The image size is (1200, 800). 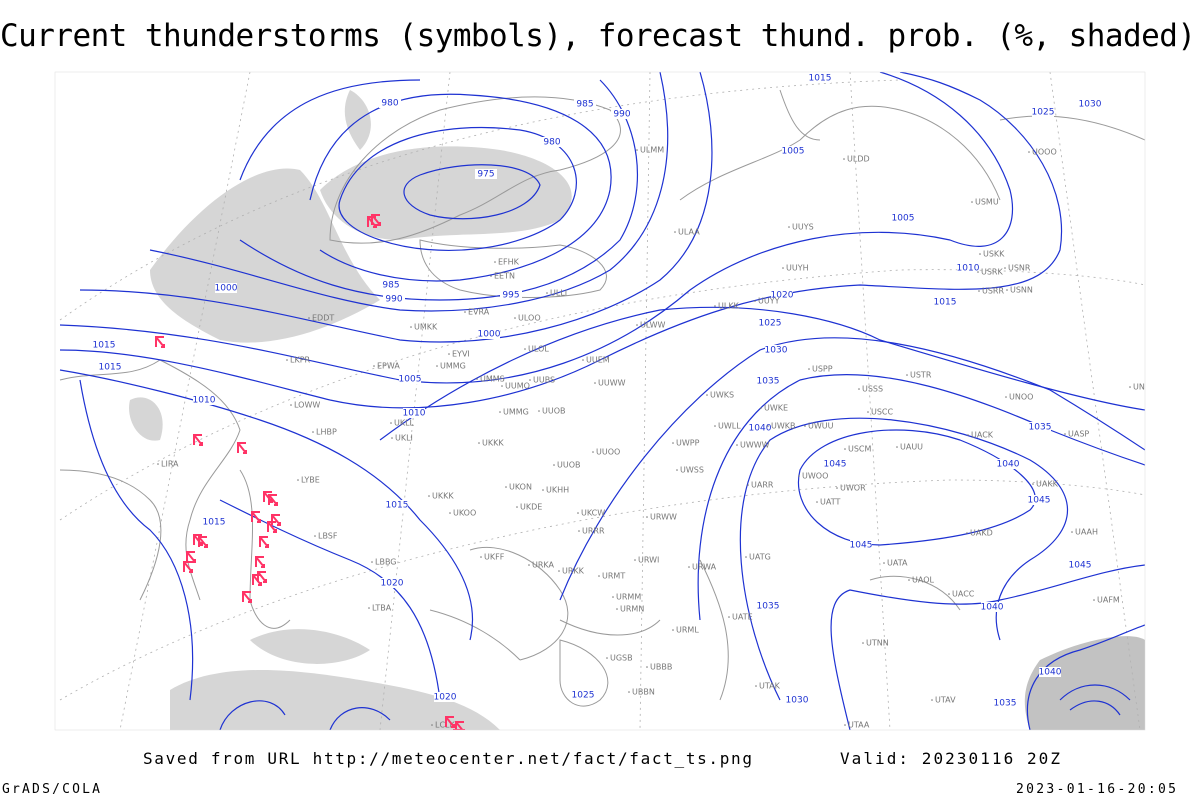 I want to click on station-label: UNOO, so click(x=1021, y=397).